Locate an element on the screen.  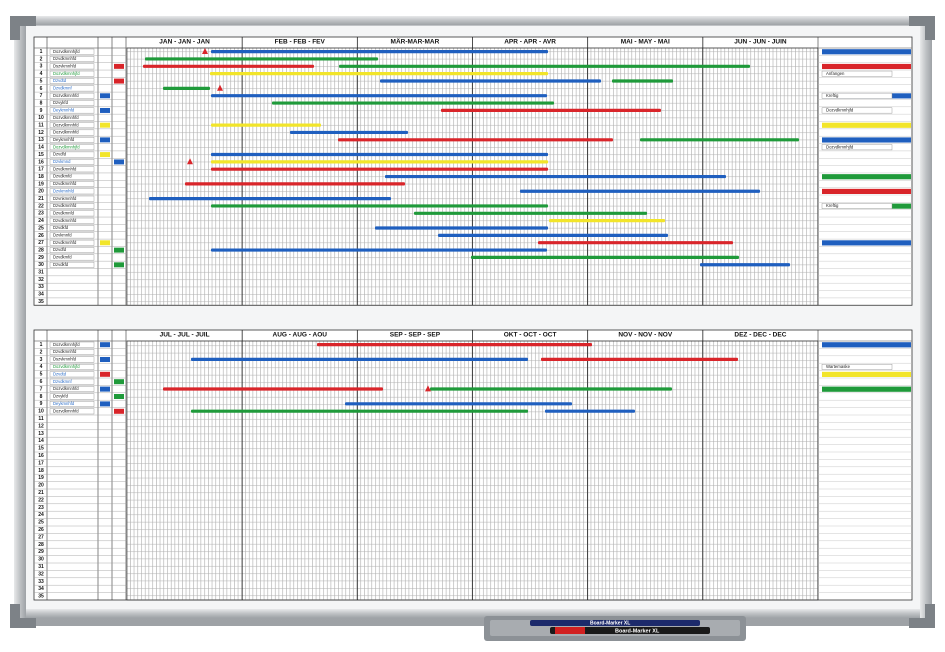
month-header: FEB - FEB - FEV is located at coordinates (300, 42).